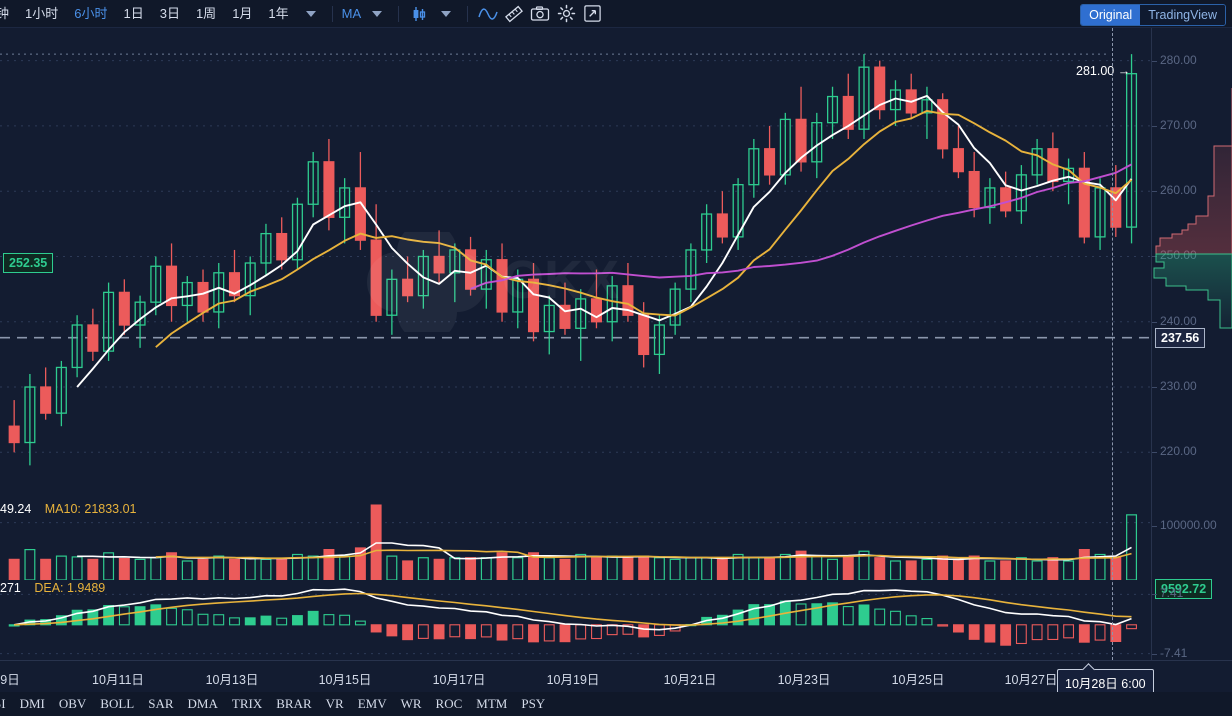  I want to click on time-label-1: 10月11日, so click(118, 680).